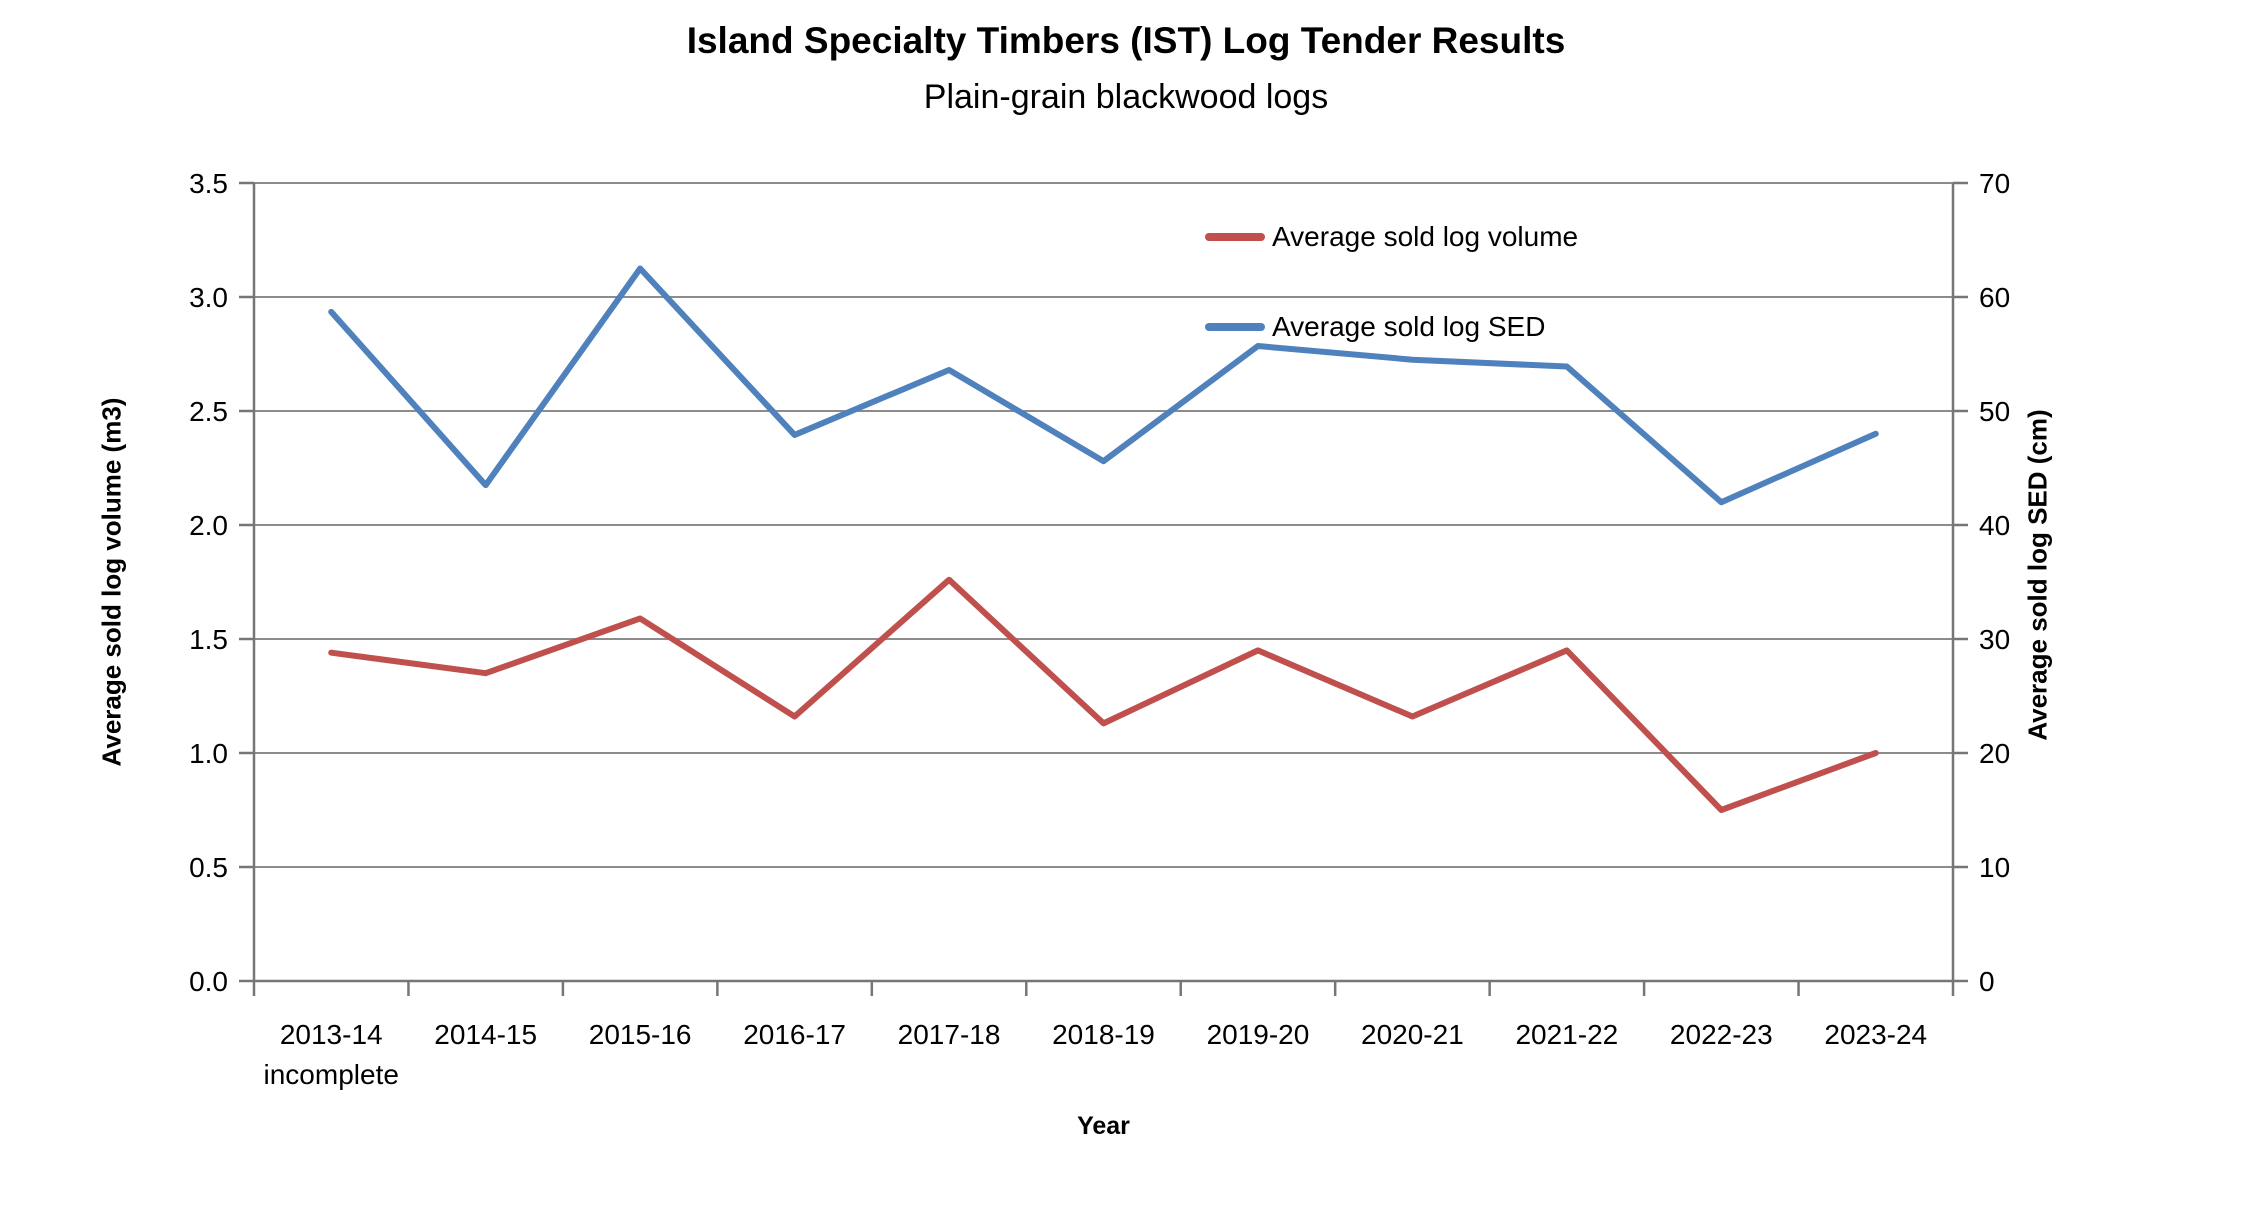  I want to click on x-tick-label: 2014-15, so click(485, 1034).